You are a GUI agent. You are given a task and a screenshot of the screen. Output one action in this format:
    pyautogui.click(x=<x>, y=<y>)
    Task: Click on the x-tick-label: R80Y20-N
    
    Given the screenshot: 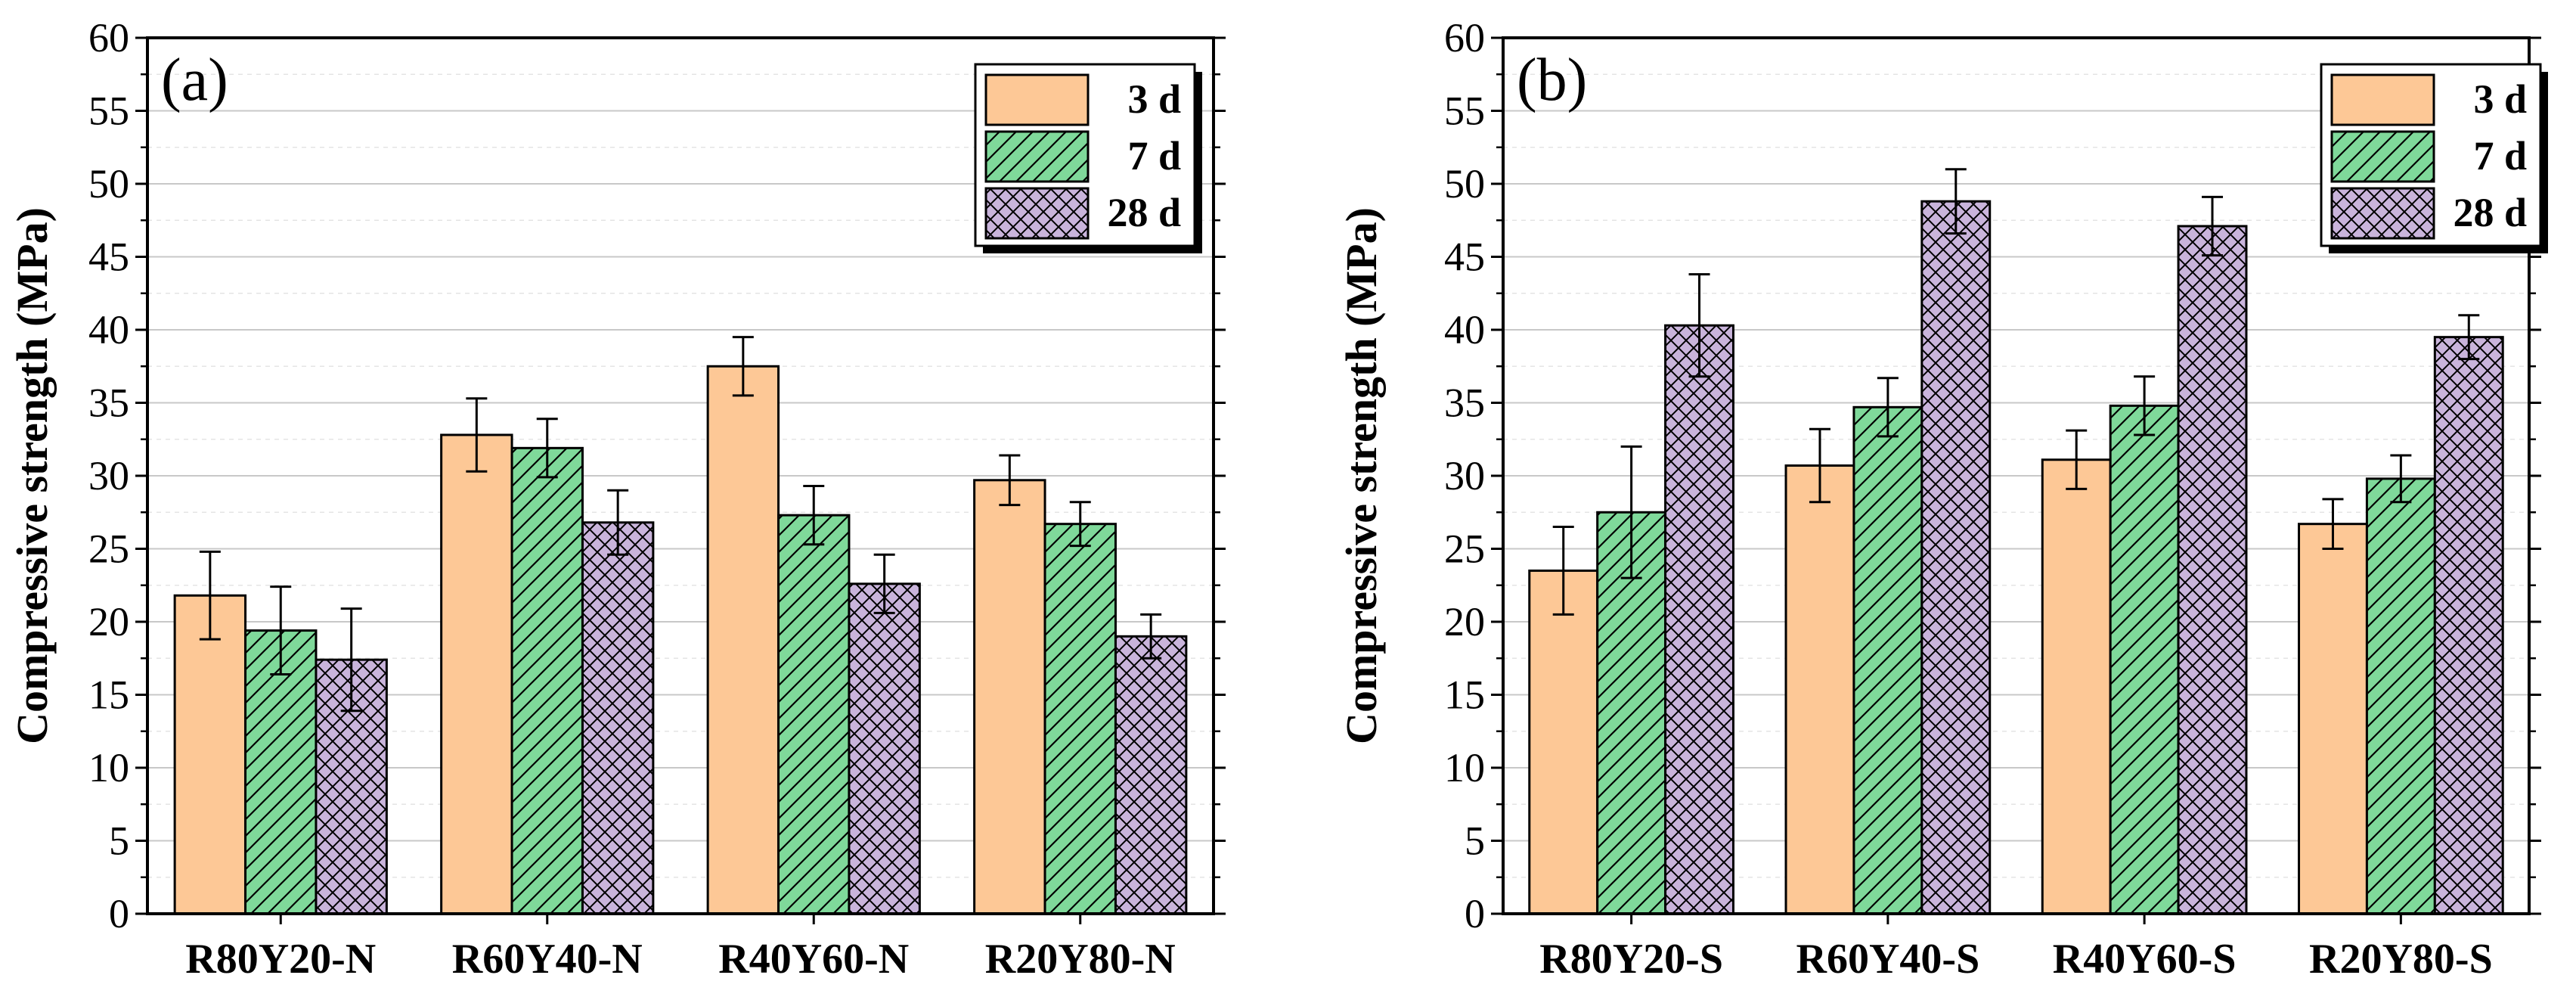 What is the action you would take?
    pyautogui.click(x=280, y=960)
    